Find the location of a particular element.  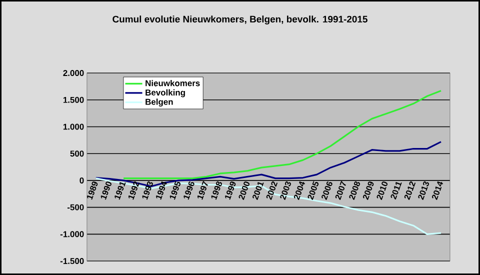

x-tick-label: 2013 is located at coordinates (423, 190).